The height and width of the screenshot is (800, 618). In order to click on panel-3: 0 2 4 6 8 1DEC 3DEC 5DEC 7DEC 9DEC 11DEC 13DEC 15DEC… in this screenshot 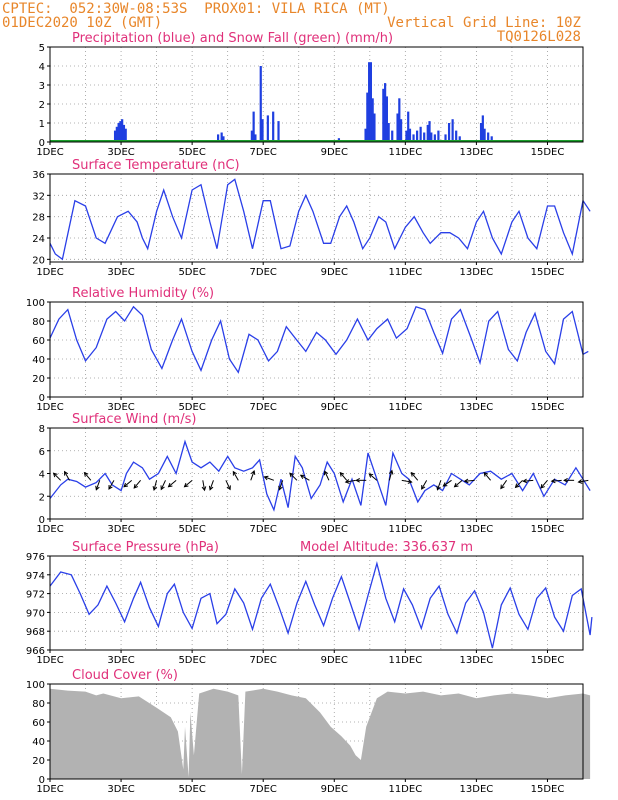, I will do `click(313, 473)`.